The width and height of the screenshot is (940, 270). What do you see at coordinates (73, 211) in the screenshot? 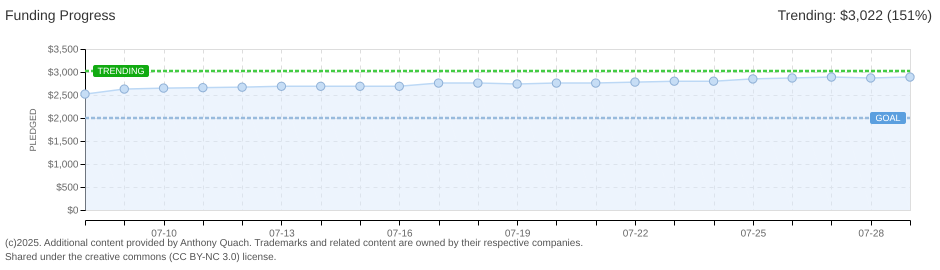
I see `y-tick-label: $0` at bounding box center [73, 211].